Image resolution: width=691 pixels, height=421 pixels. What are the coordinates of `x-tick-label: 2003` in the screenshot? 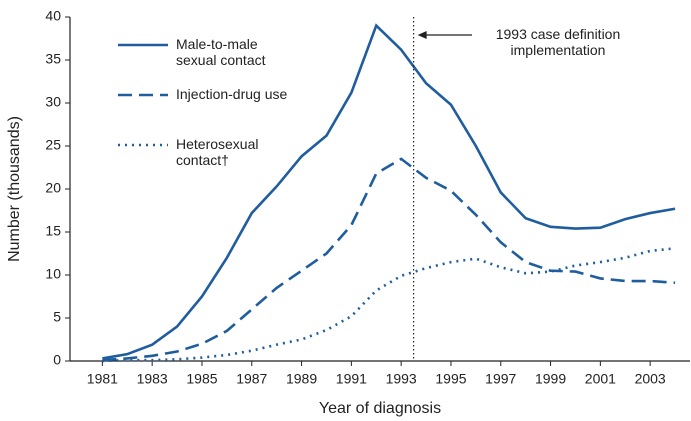 It's located at (650, 379).